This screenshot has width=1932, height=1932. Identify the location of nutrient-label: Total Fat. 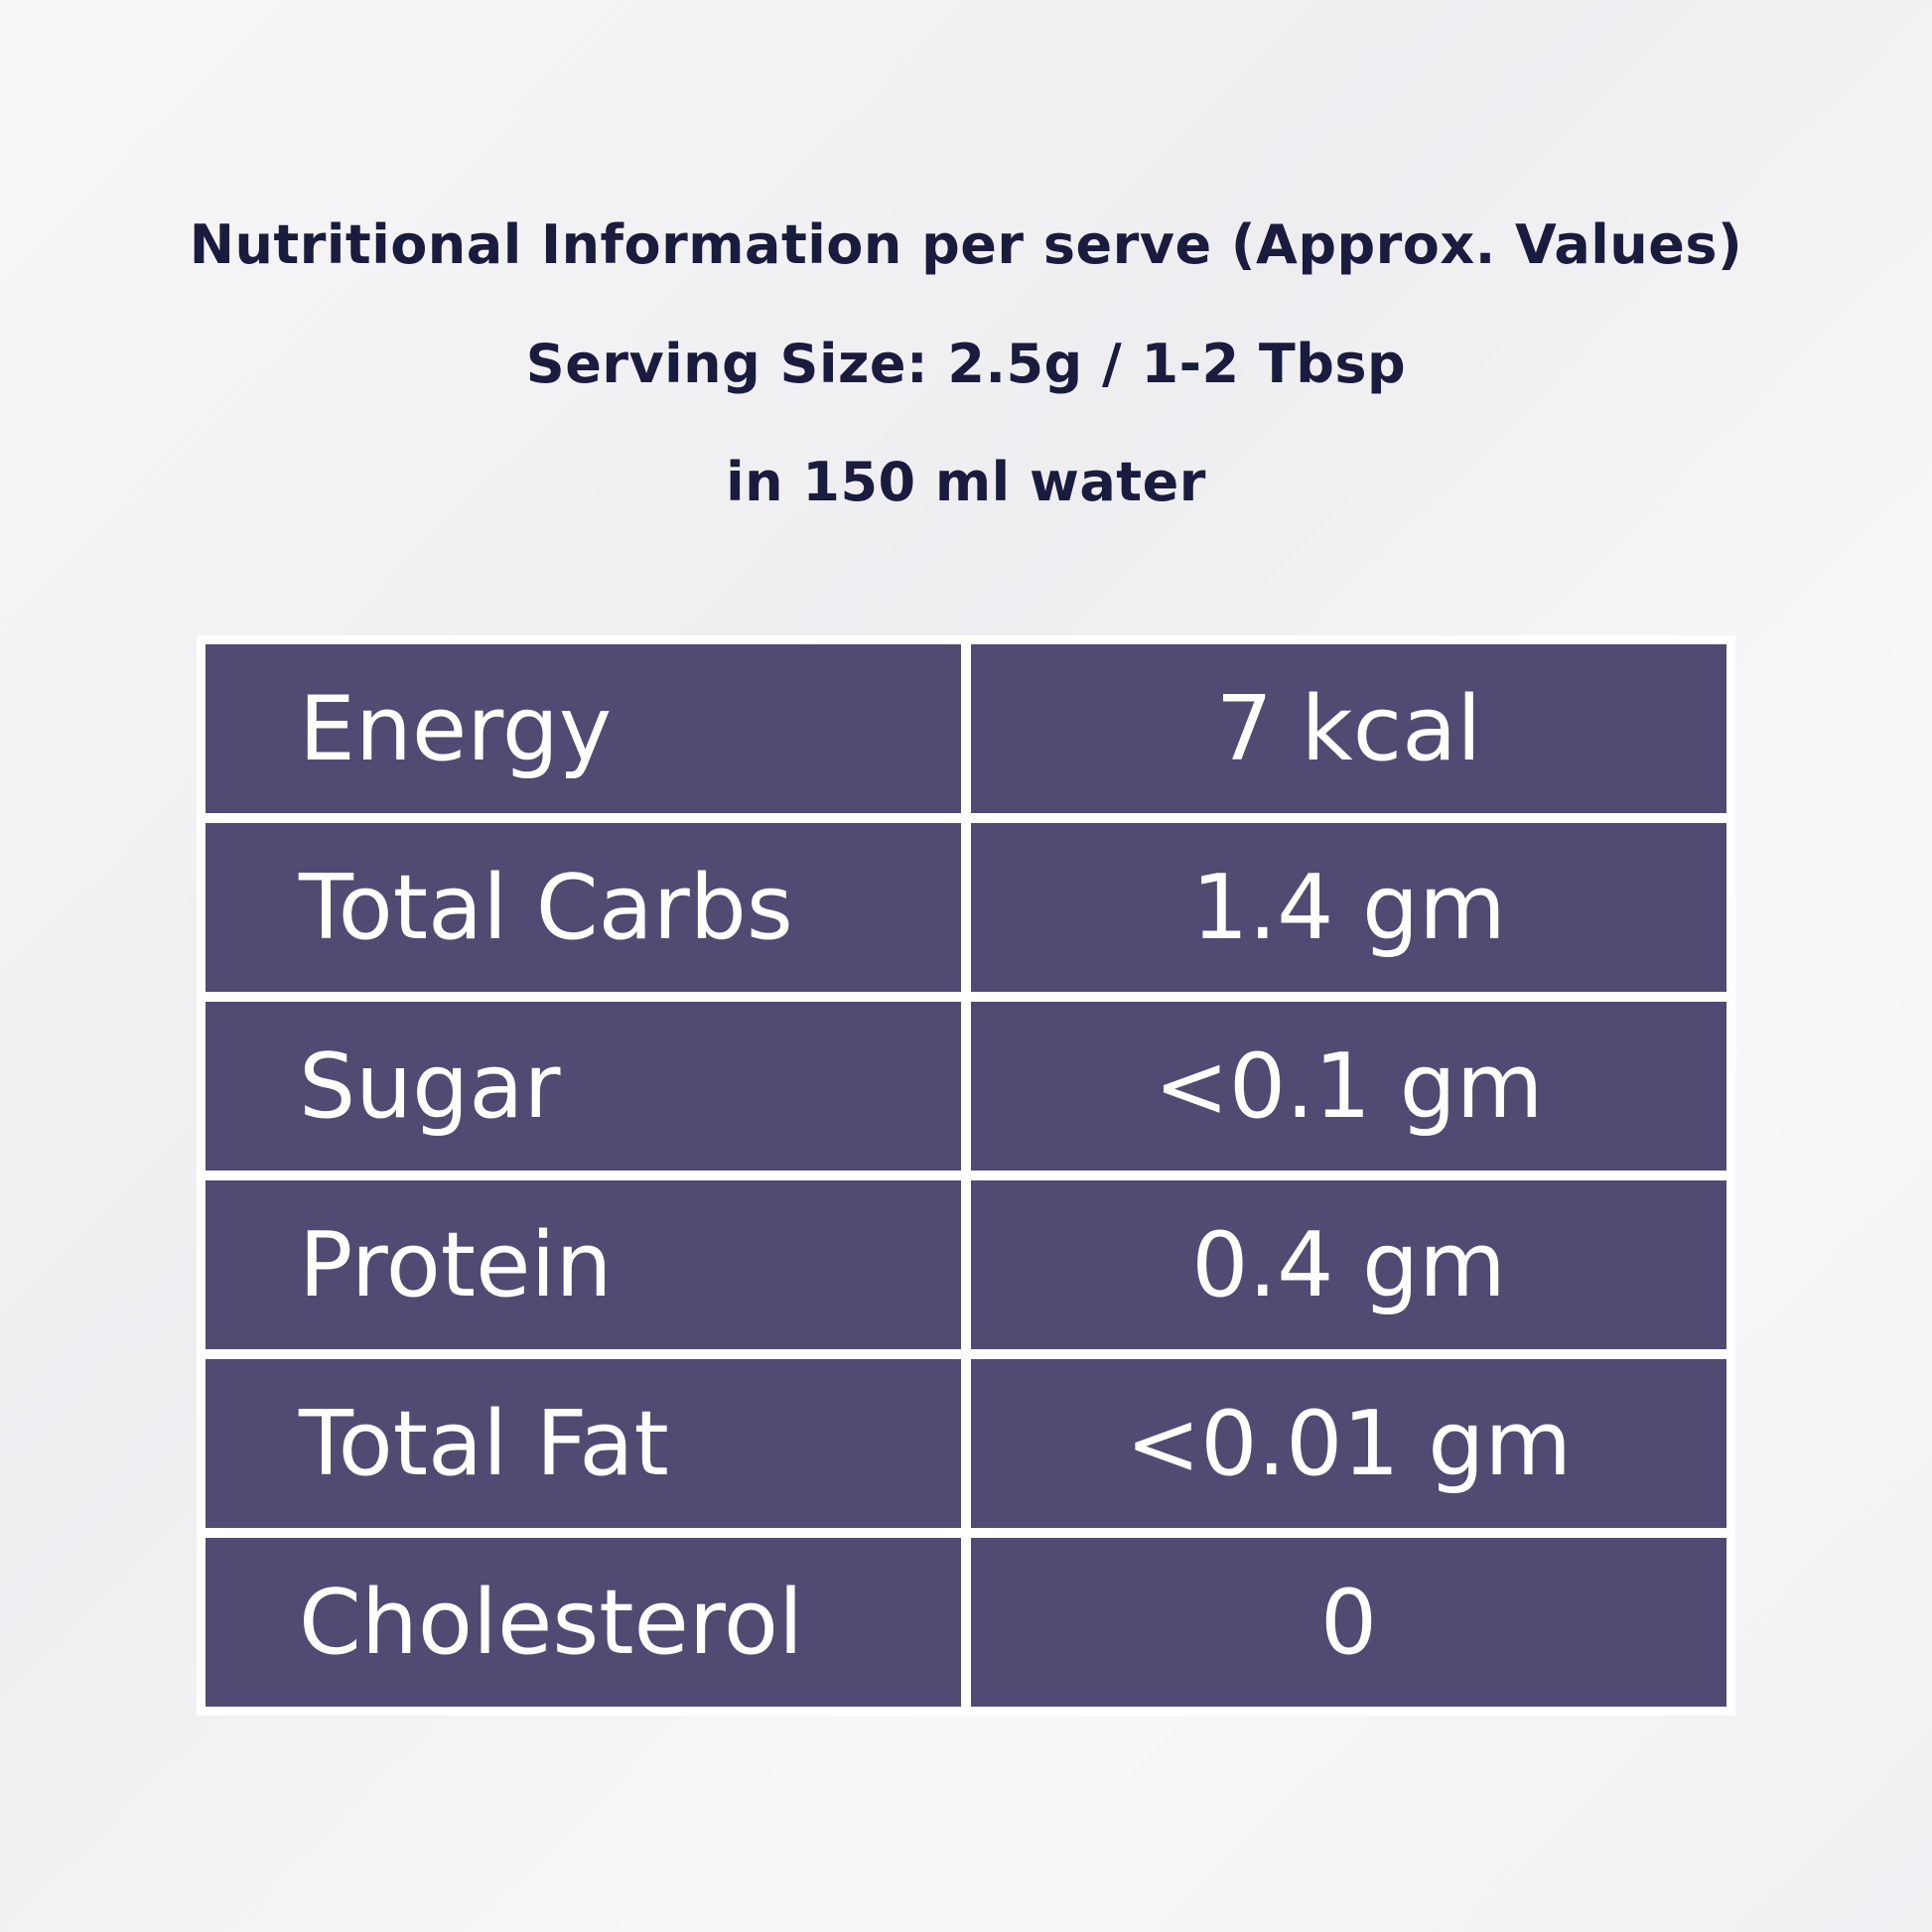
(583, 1443).